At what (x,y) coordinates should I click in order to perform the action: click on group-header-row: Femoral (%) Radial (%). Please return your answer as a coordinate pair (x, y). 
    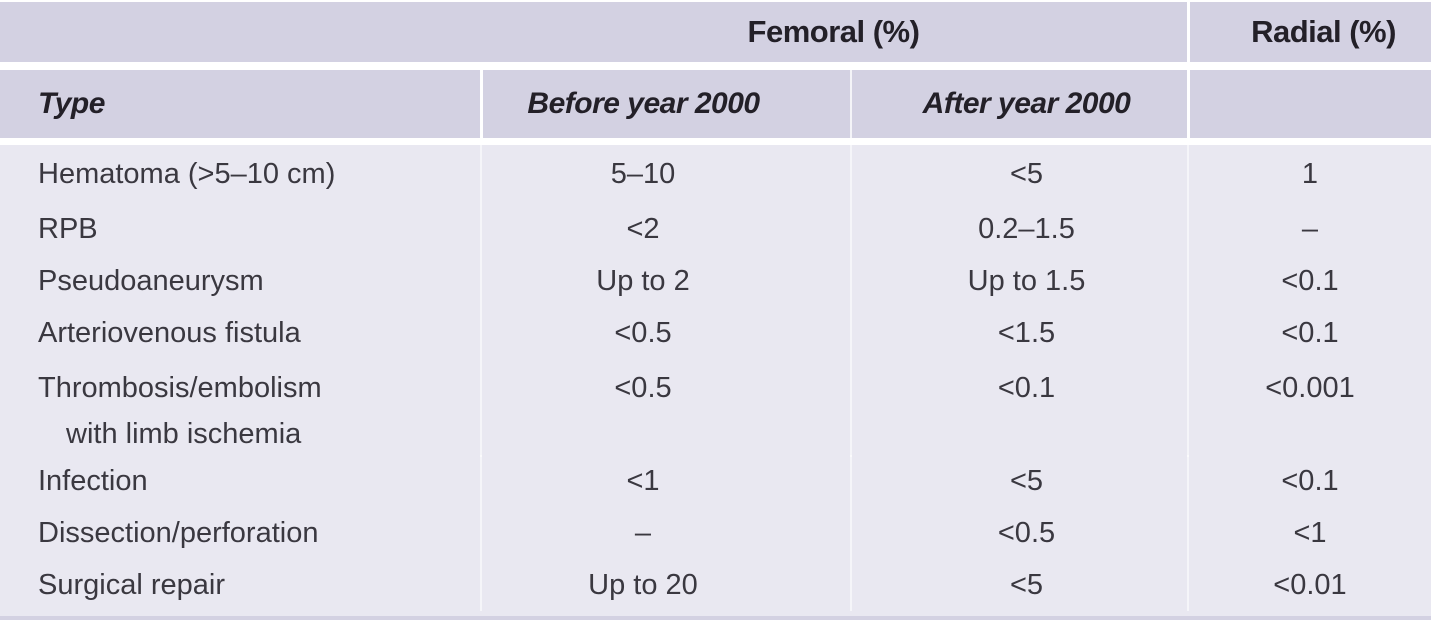
    Looking at the image, I should click on (715, 32).